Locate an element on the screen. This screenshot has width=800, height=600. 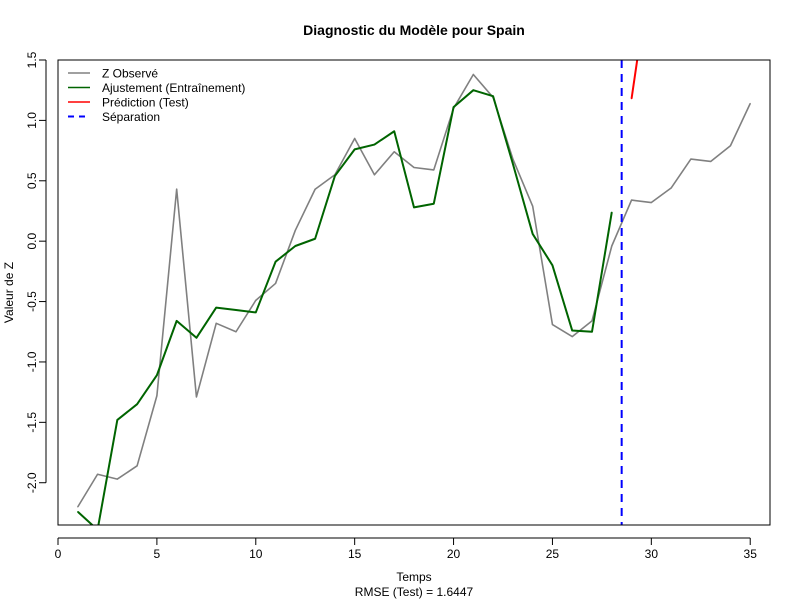
x-tick-label: 15 is located at coordinates (355, 554).